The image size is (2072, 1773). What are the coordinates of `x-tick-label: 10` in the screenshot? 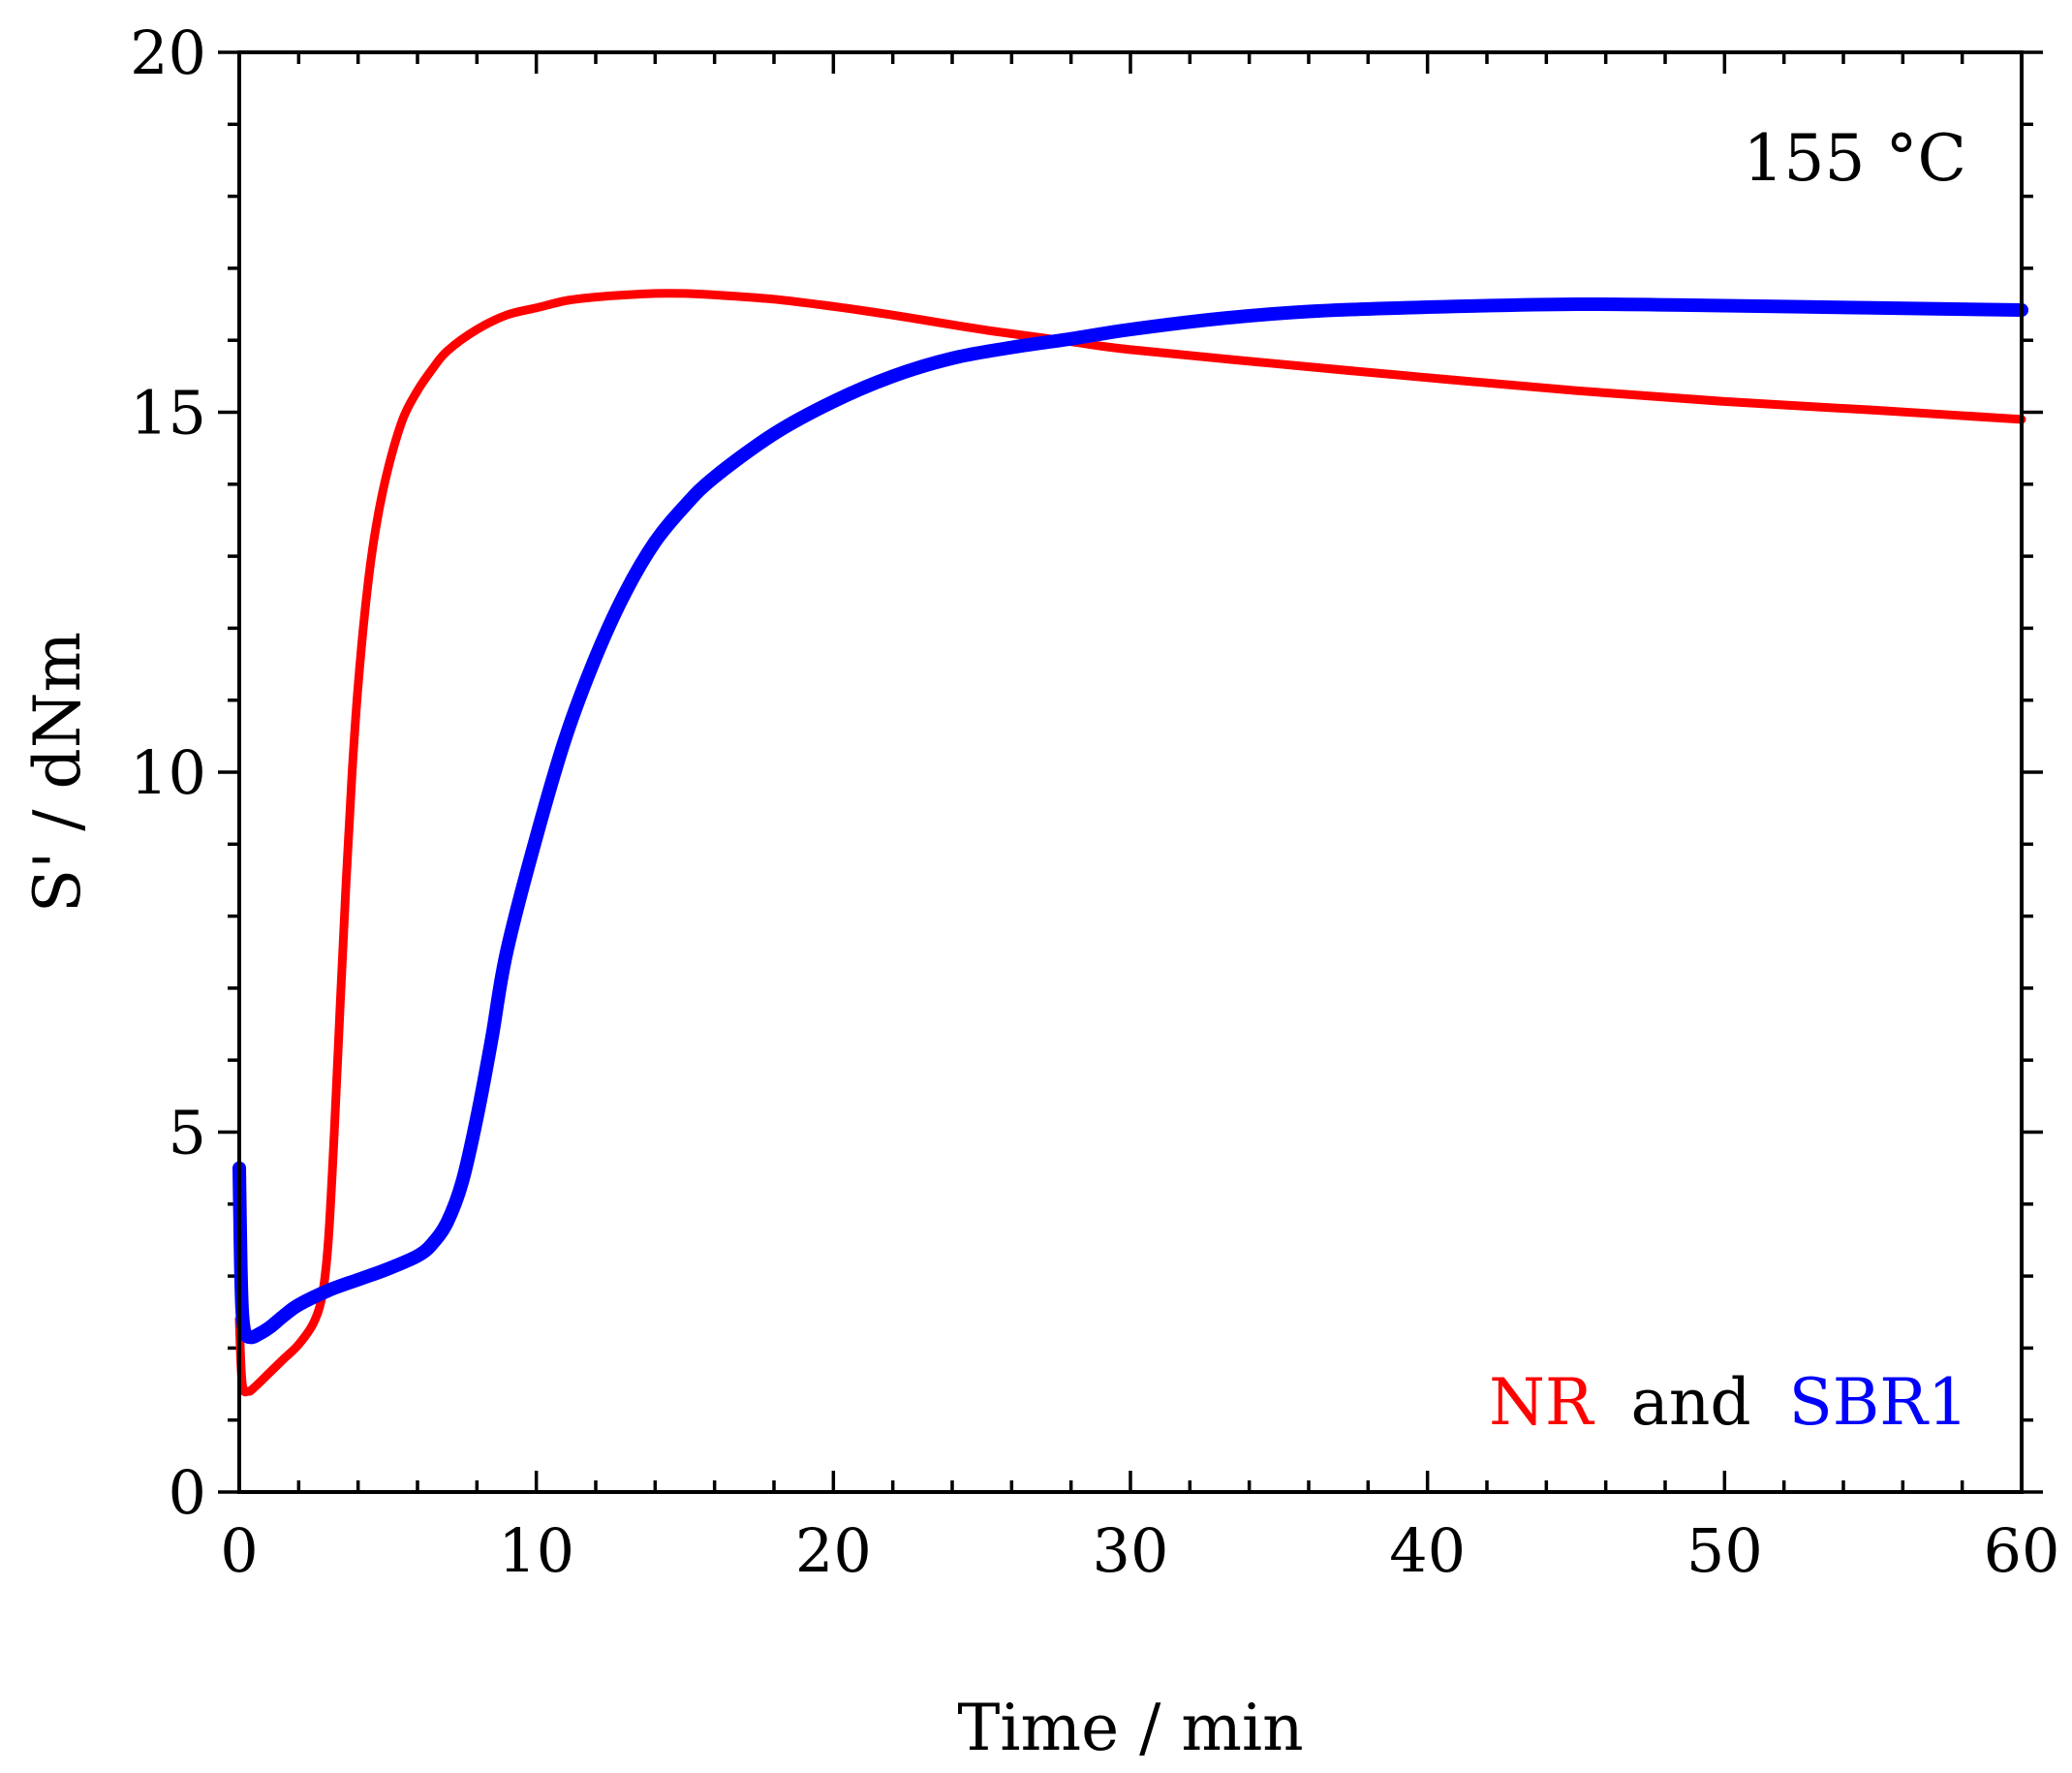 It's located at (536, 1551).